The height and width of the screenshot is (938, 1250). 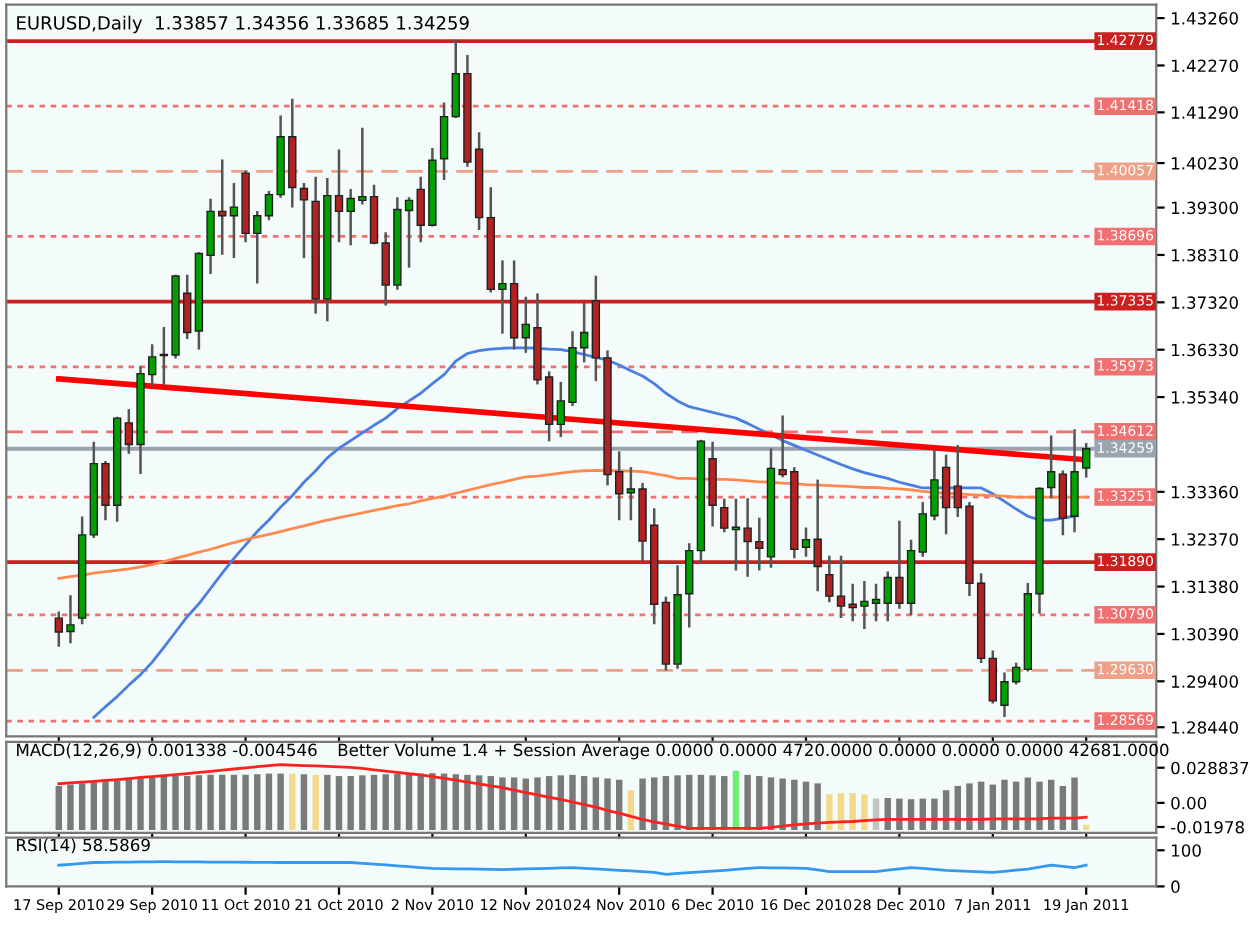 I want to click on chart-title: MACD(12,26,9) 0.001338 -0.004546, so click(x=167, y=751).